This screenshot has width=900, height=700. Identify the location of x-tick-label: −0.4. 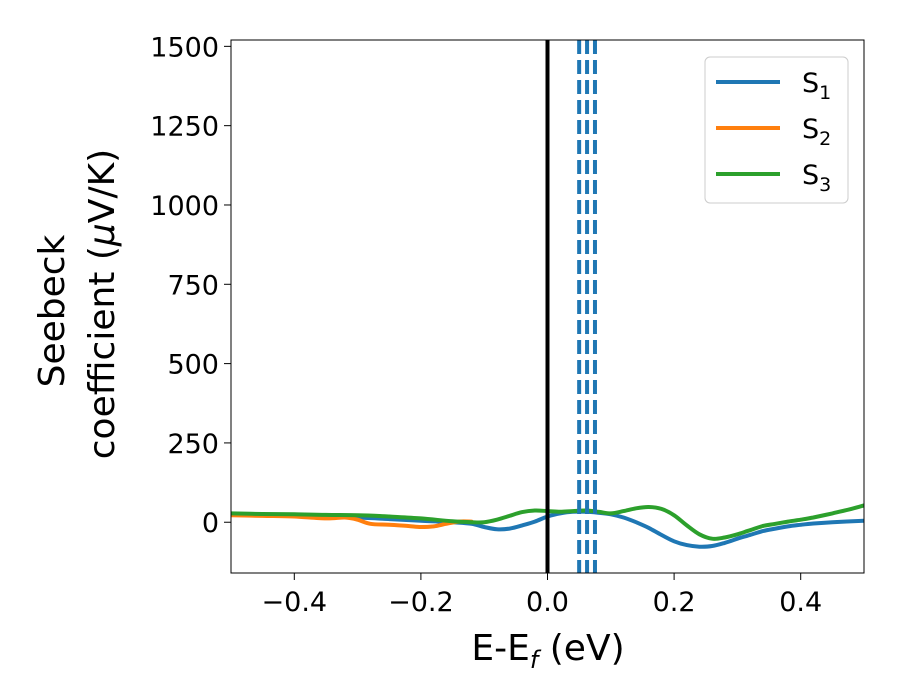
(295, 602).